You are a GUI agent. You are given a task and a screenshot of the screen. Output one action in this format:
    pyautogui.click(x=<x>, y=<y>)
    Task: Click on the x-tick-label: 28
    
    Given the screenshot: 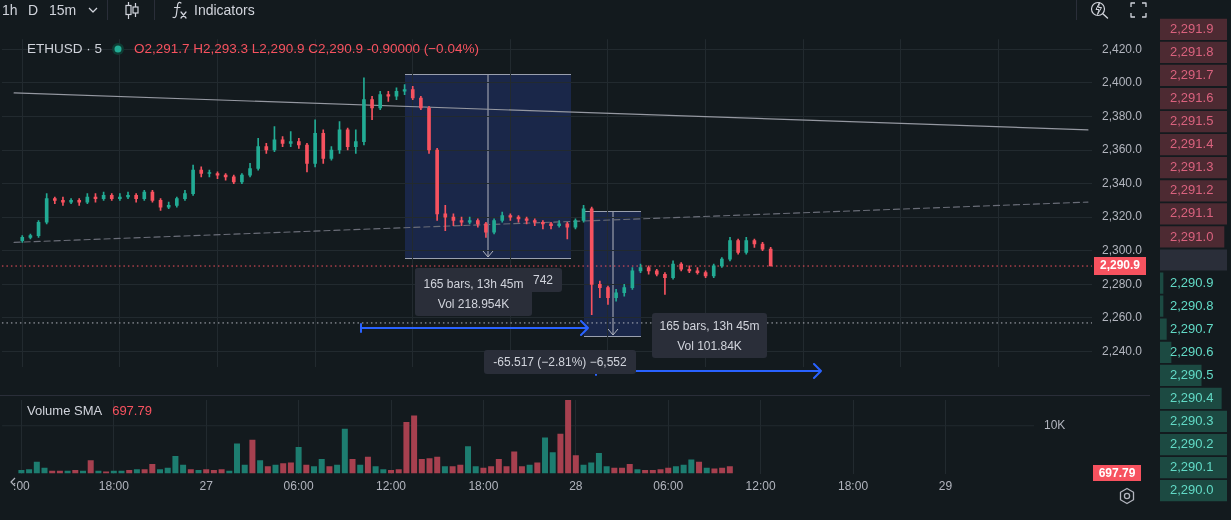 What is the action you would take?
    pyautogui.click(x=576, y=486)
    